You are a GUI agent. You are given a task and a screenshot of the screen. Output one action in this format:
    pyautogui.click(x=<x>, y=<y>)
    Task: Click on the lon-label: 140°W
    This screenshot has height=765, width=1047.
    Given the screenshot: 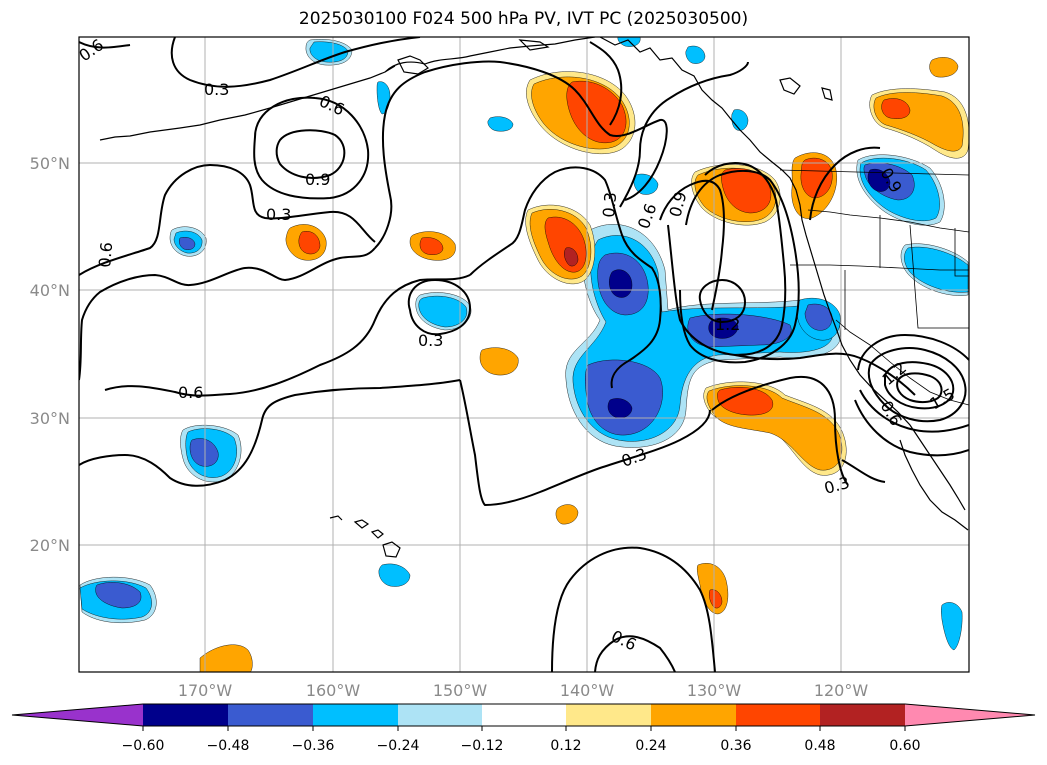 What is the action you would take?
    pyautogui.click(x=587, y=690)
    